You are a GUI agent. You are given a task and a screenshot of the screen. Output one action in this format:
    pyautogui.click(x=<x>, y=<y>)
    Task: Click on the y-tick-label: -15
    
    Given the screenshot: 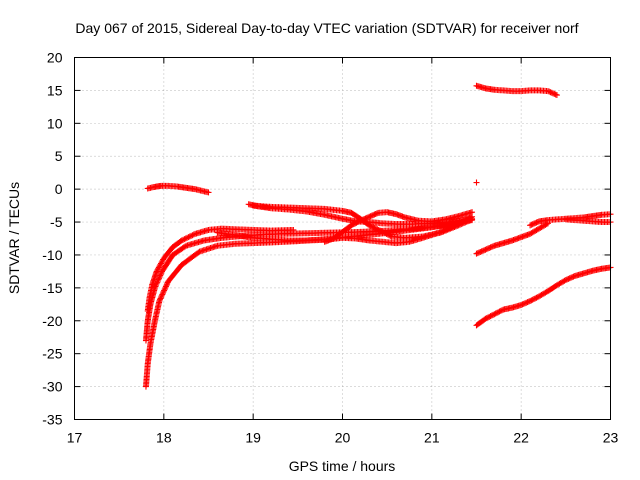 What is the action you would take?
    pyautogui.click(x=52, y=288)
    